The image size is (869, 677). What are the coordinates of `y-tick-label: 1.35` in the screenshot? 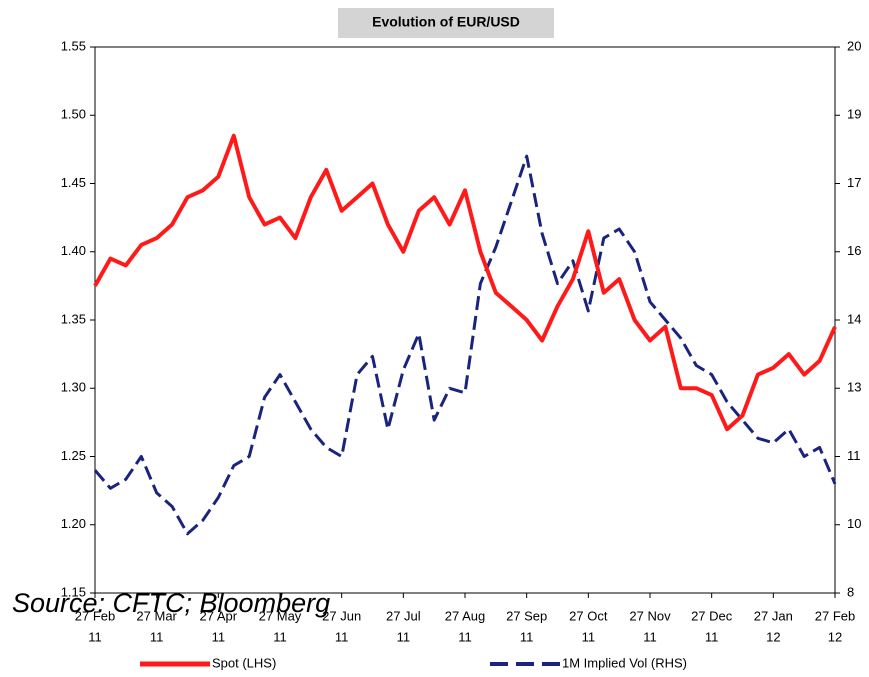 It's located at (73, 318).